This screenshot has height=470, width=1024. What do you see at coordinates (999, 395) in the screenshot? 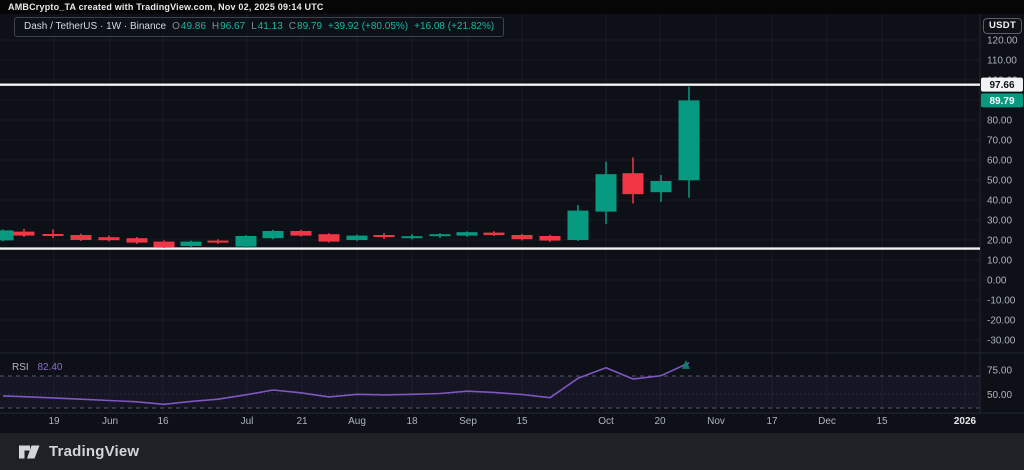
I see `rsi-tick-label: 50.00` at bounding box center [999, 395].